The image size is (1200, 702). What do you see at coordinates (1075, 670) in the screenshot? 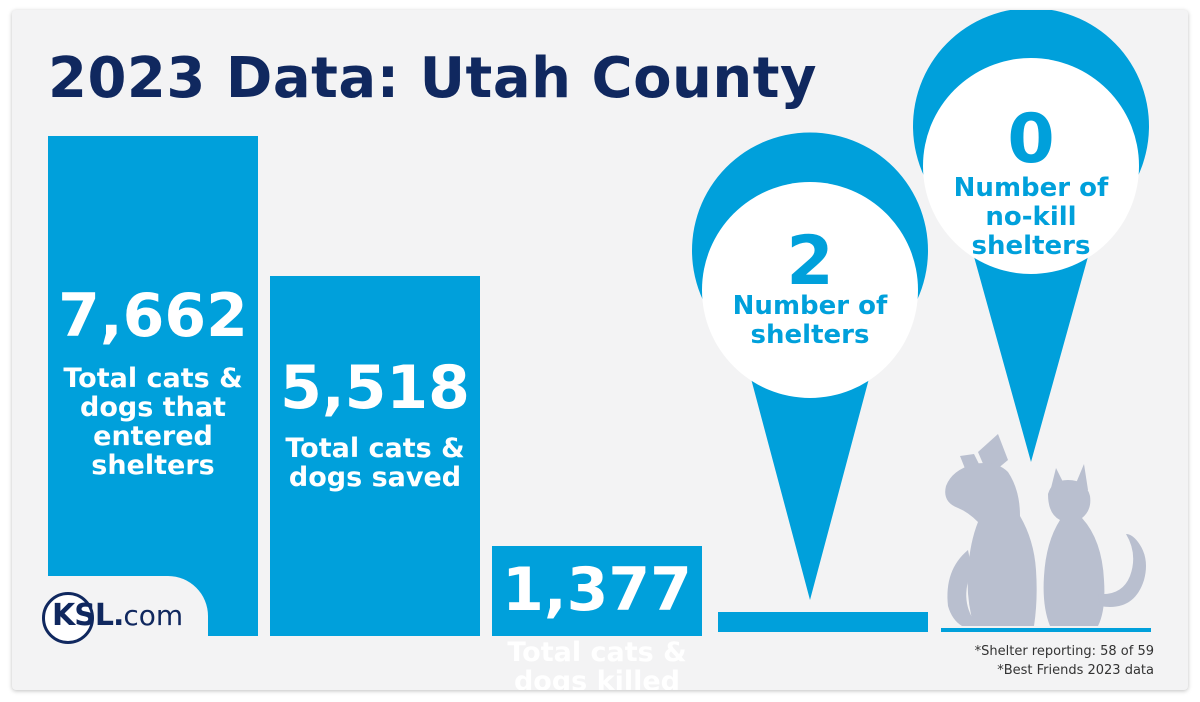
I see `footnote-source: *Best Friends 2023 data` at bounding box center [1075, 670].